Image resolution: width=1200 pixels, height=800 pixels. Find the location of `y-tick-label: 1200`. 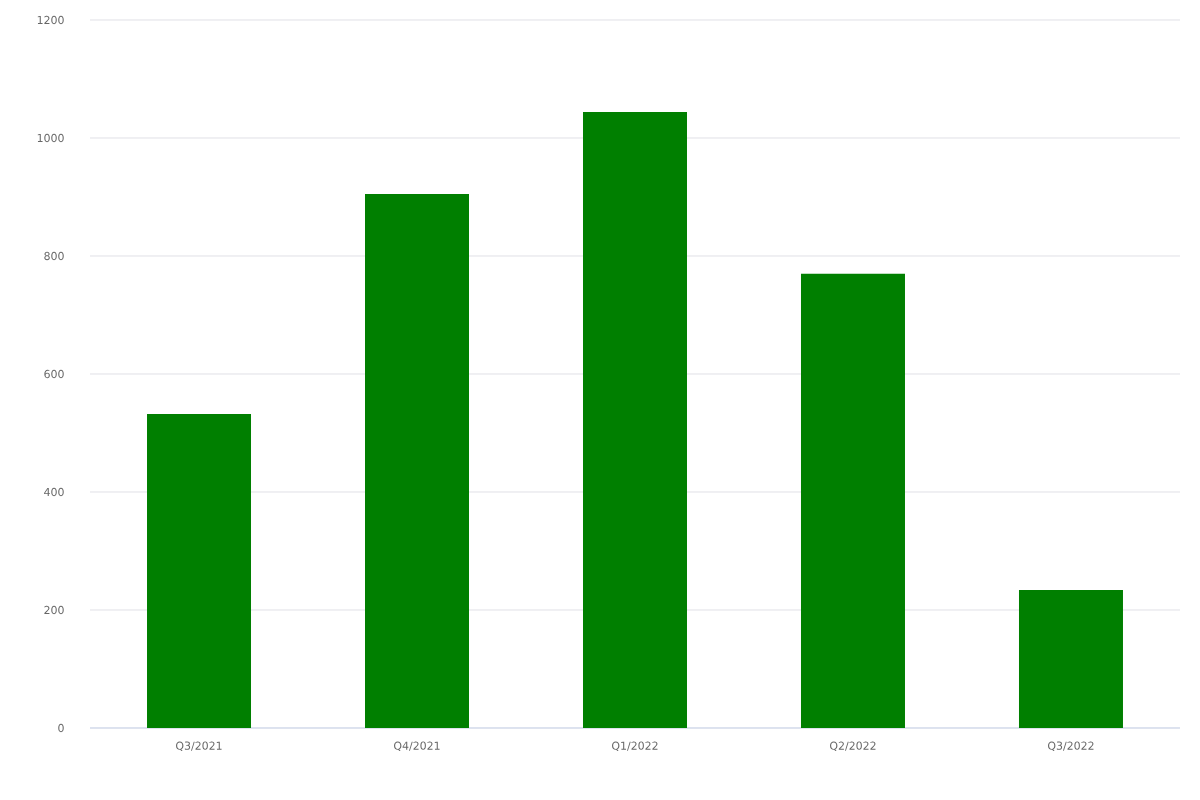

y-tick-label: 1200 is located at coordinates (50, 20).